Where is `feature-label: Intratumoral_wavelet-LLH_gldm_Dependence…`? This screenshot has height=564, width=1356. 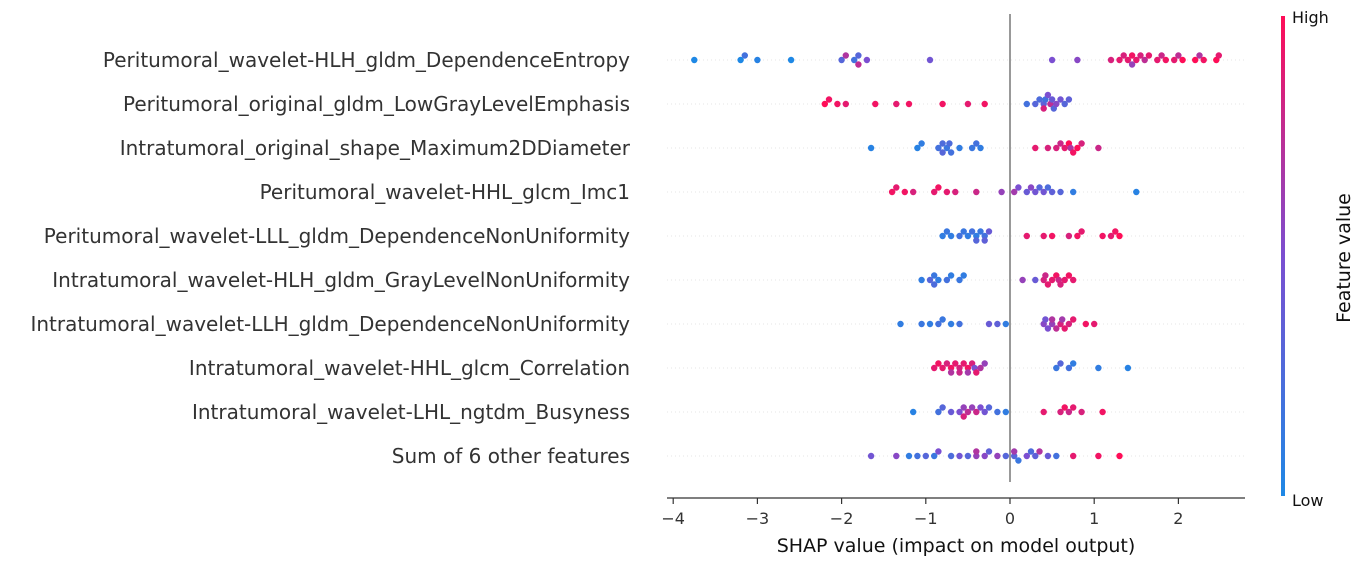 feature-label: Intratumoral_wavelet-LLH_gldm_Dependence… is located at coordinates (330, 324).